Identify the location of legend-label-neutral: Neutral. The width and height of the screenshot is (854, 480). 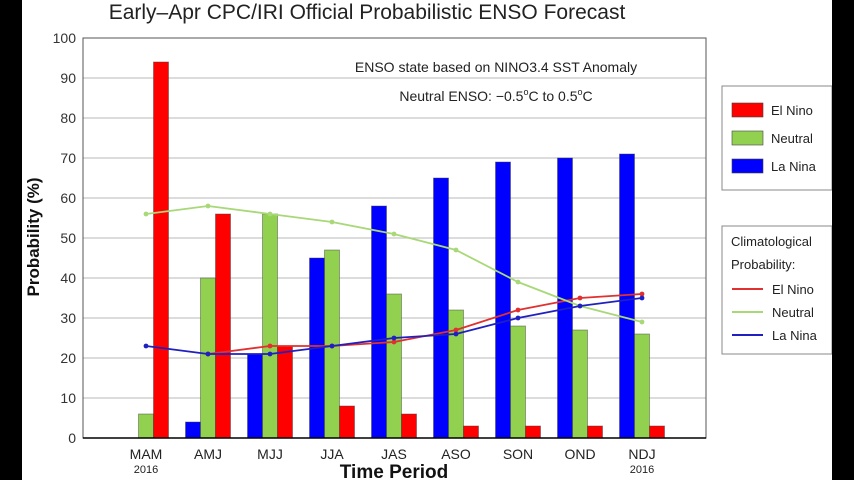
(792, 138).